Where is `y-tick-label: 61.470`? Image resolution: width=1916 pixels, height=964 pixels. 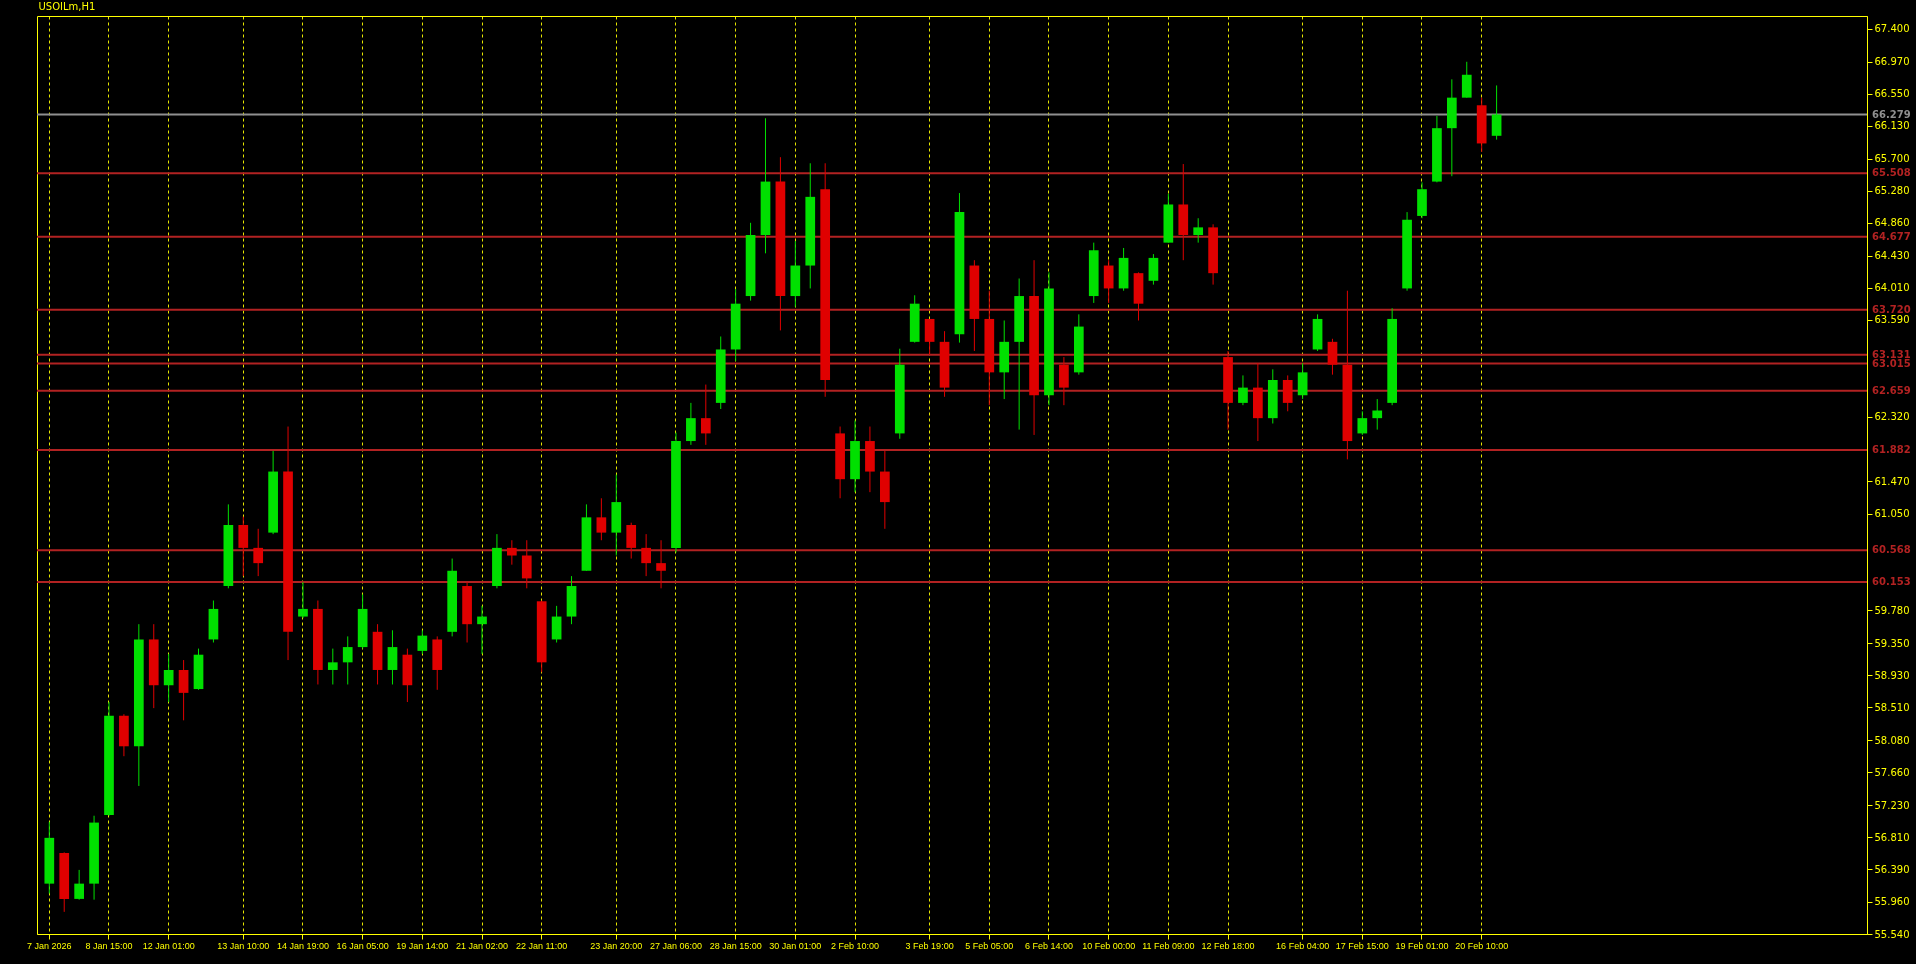 y-tick-label: 61.470 is located at coordinates (1892, 481).